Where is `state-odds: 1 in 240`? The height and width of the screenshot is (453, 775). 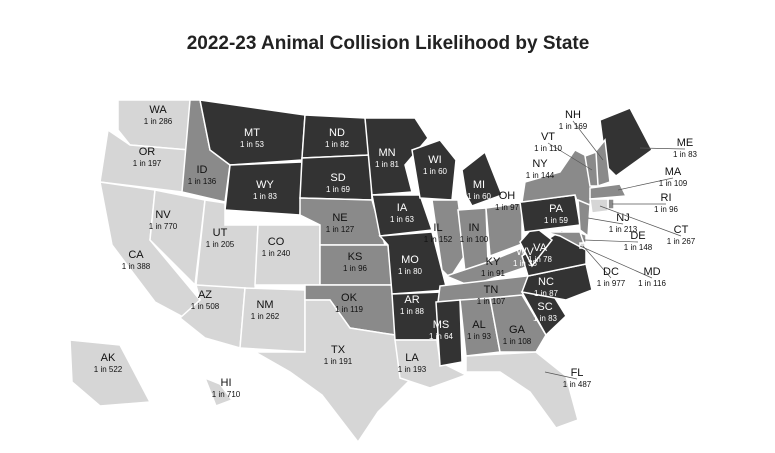 state-odds: 1 in 240 is located at coordinates (276, 253).